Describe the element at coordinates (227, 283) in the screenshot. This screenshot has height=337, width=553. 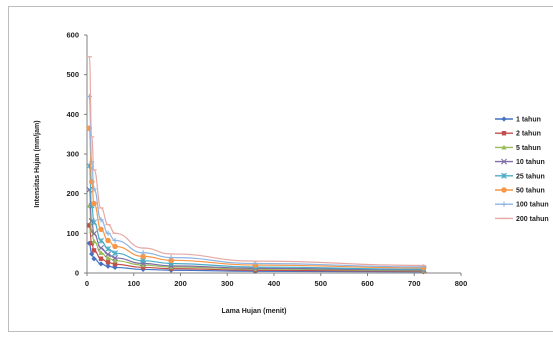
I see `x-tick-label: 300` at that location.